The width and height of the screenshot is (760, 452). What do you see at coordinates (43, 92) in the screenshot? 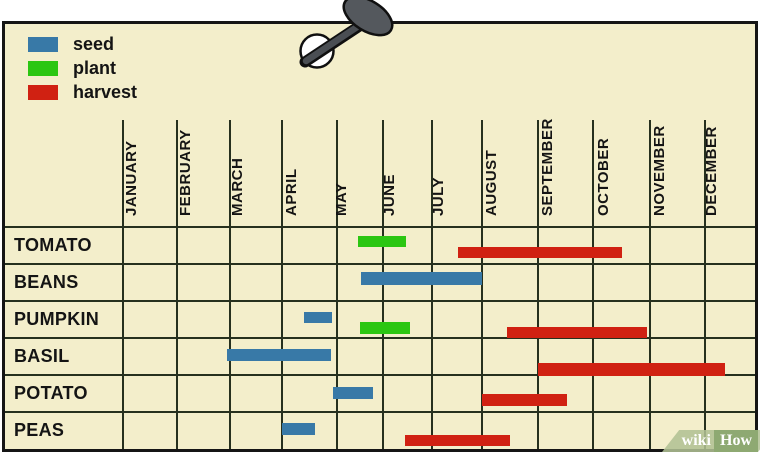
I see `legend-swatch-harvest` at bounding box center [43, 92].